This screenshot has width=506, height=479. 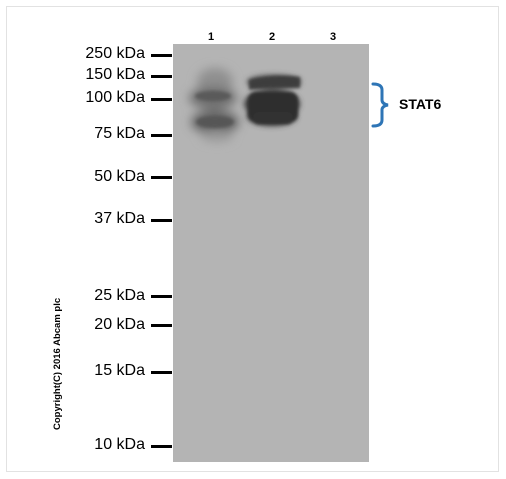 What do you see at coordinates (57, 363) in the screenshot?
I see `copyright-text: Copyright(C) 2016 Abcam plc` at bounding box center [57, 363].